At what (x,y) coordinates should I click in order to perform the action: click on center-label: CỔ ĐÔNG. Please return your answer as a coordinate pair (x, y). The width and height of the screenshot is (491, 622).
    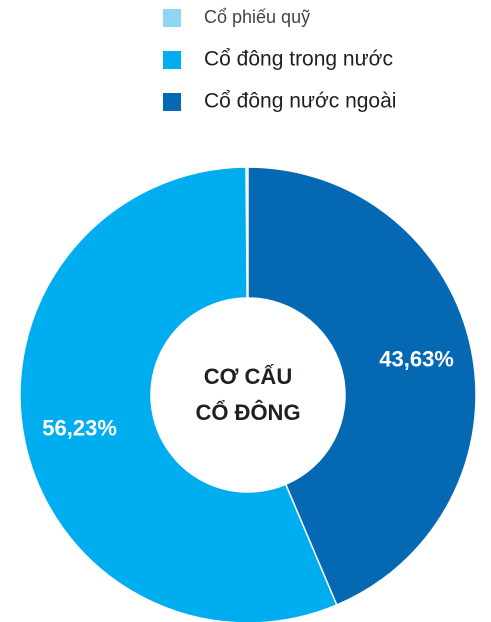
    Looking at the image, I should click on (247, 412).